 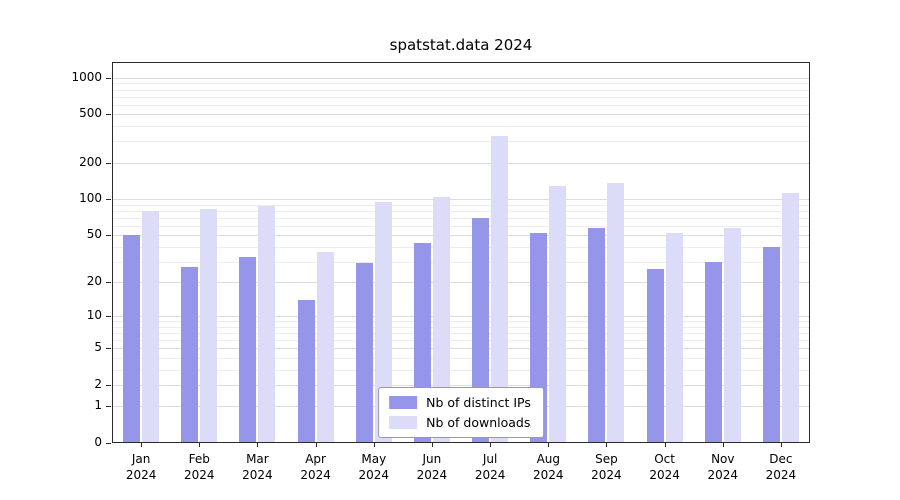 I want to click on bar-ips-dec, so click(x=771, y=344).